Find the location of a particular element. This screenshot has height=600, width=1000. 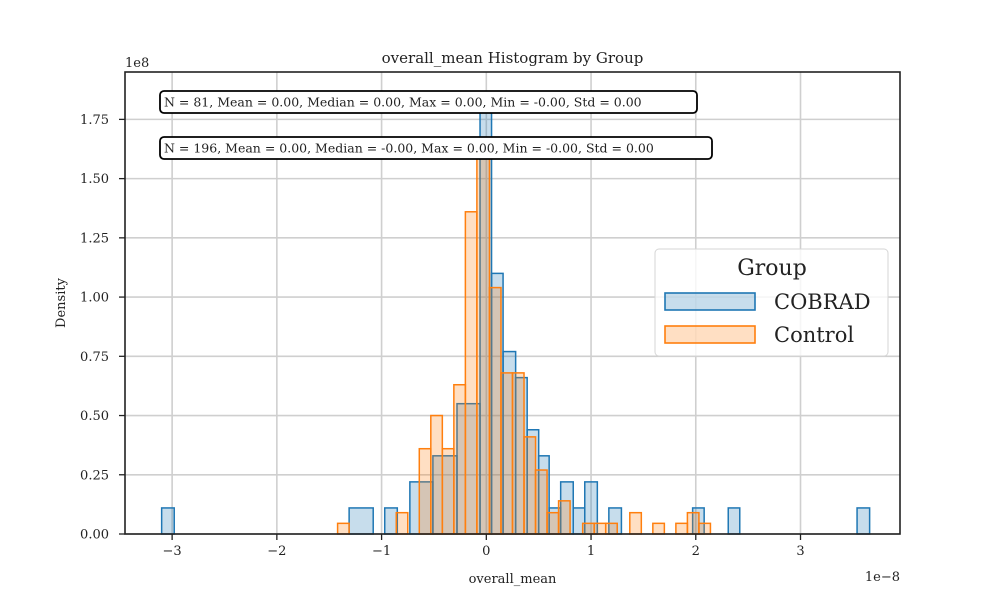

legend-swatch-cobrad is located at coordinates (710, 301).